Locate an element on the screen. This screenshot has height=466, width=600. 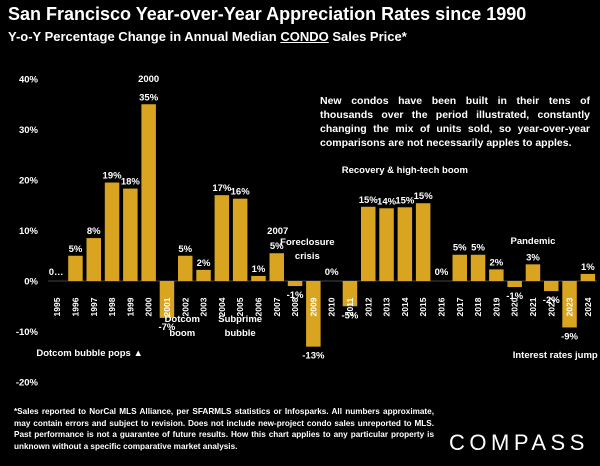
bar-1997 is located at coordinates (93, 259).